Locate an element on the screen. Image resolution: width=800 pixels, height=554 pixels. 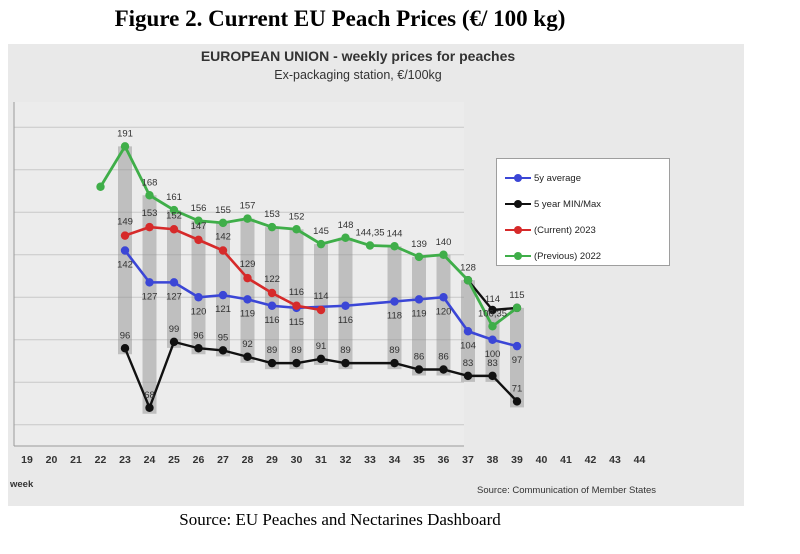
legend-item: (Previous) 2022 is located at coordinates (587, 256).